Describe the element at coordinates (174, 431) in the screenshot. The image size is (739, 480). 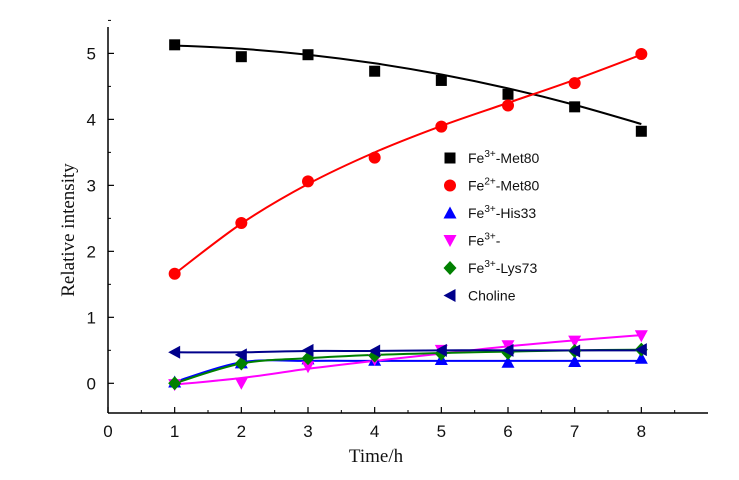
I see `x-tick-label: 1` at that location.